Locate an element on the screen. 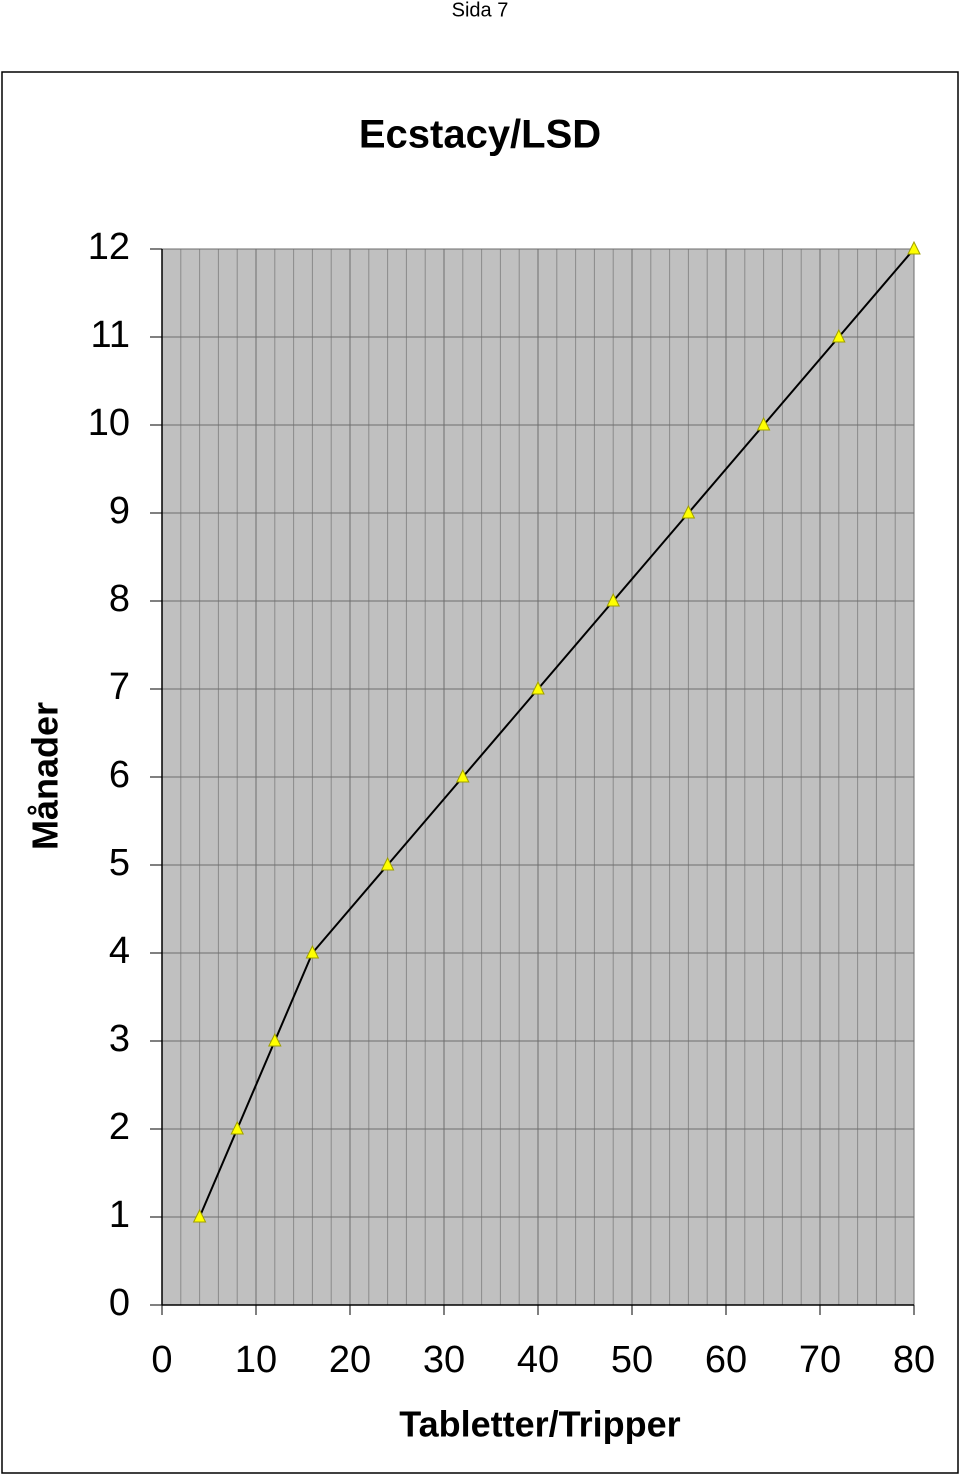 The width and height of the screenshot is (960, 1477). x-tick-label: 30 is located at coordinates (444, 1360).